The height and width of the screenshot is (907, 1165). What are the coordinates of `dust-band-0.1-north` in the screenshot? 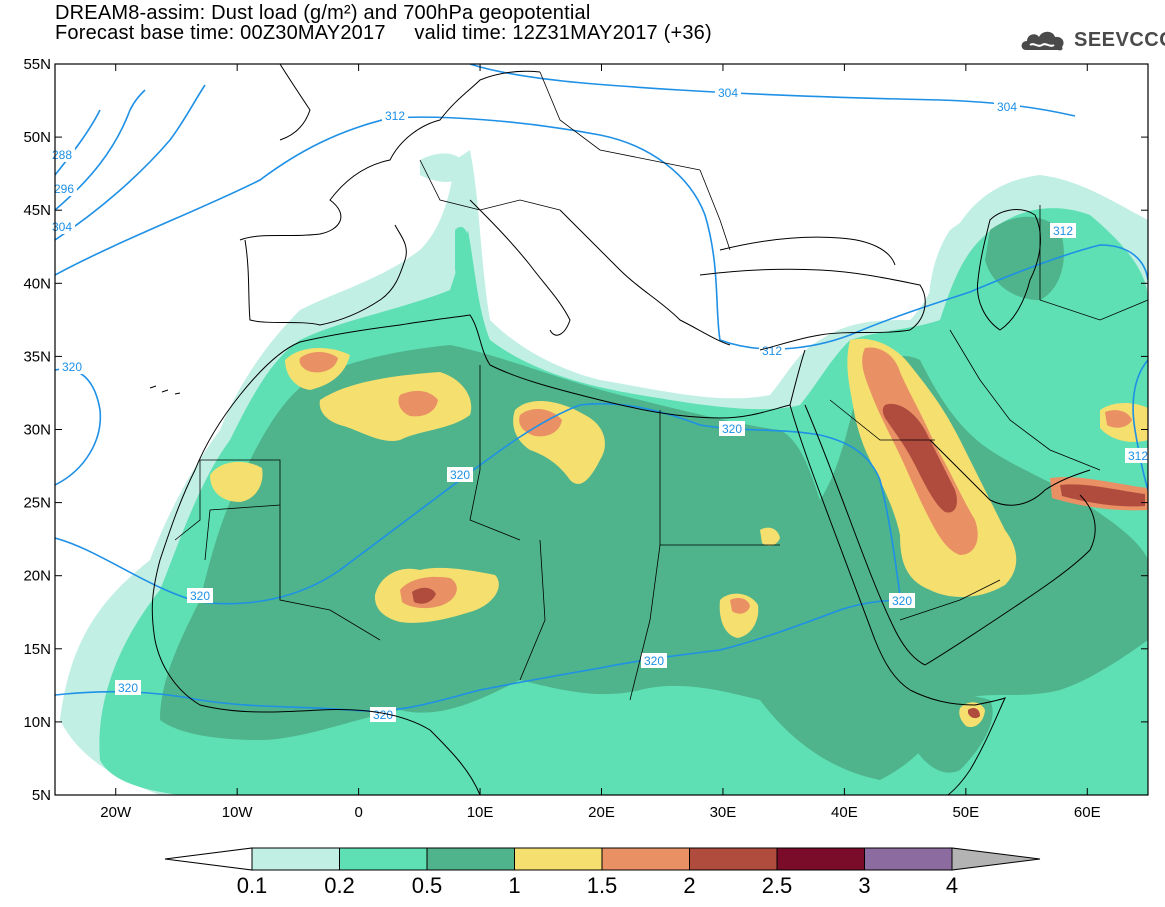 It's located at (445, 167).